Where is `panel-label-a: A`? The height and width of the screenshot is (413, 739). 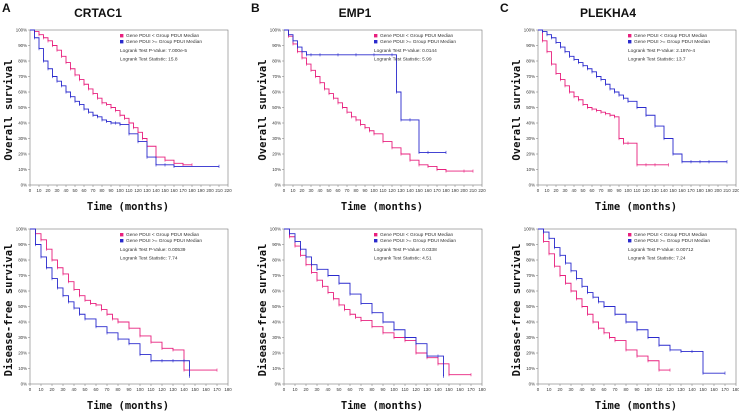 panel-label-a: A is located at coordinates (6, 8).